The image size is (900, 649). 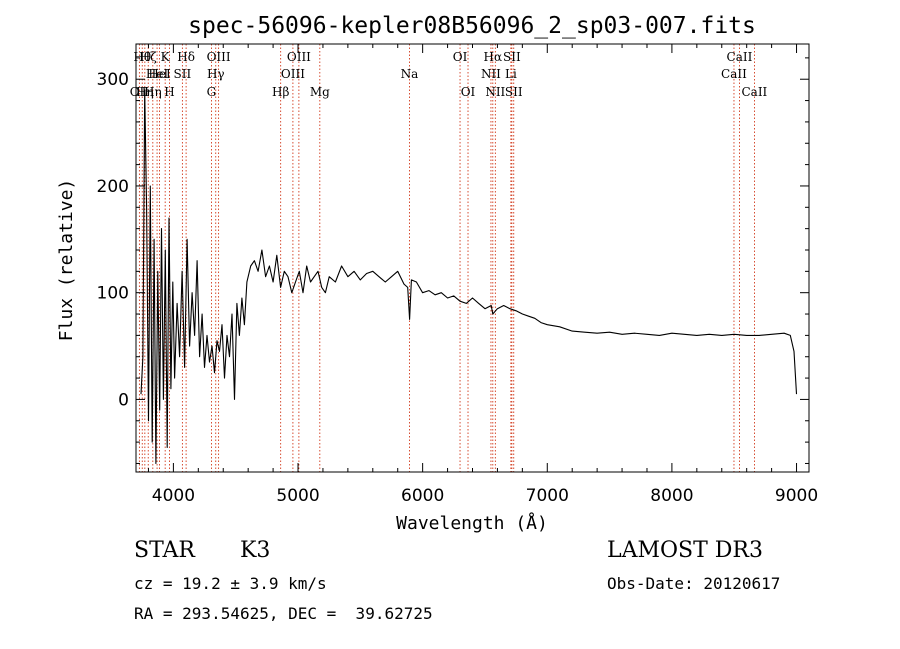 What do you see at coordinates (796, 496) in the screenshot?
I see `x-tick-label: 9000` at bounding box center [796, 496].